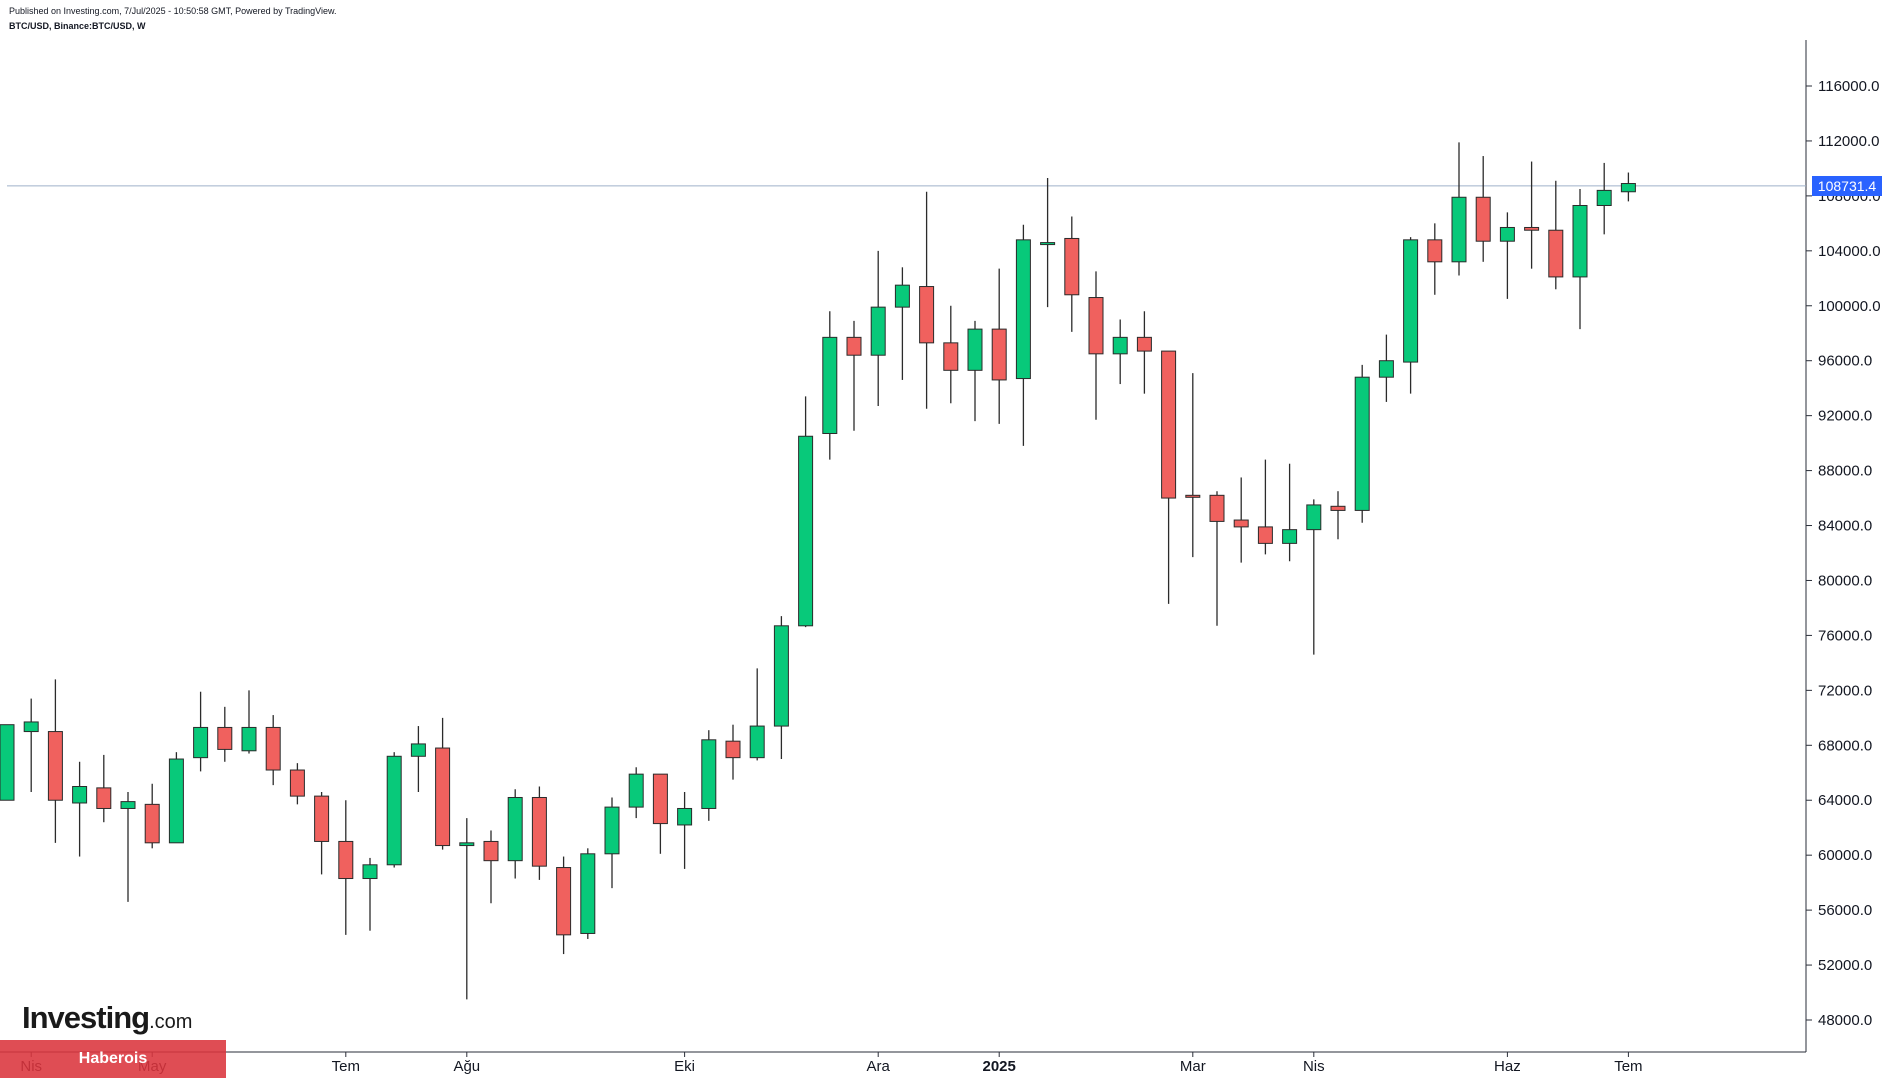 This screenshot has height=1080, width=1888. Describe the element at coordinates (1845, 745) in the screenshot. I see `y-tick-label: 68000.0` at that location.